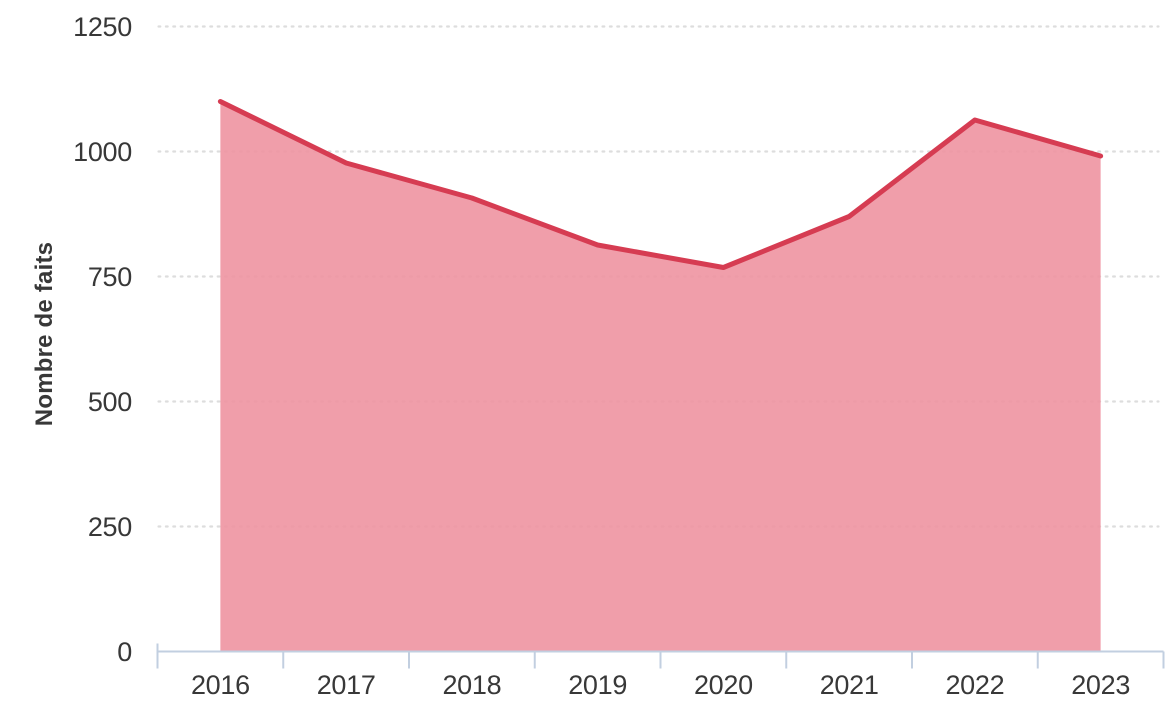 This screenshot has width=1174, height=726. Describe the element at coordinates (102, 27) in the screenshot. I see `y-tick-label: 1250` at that location.